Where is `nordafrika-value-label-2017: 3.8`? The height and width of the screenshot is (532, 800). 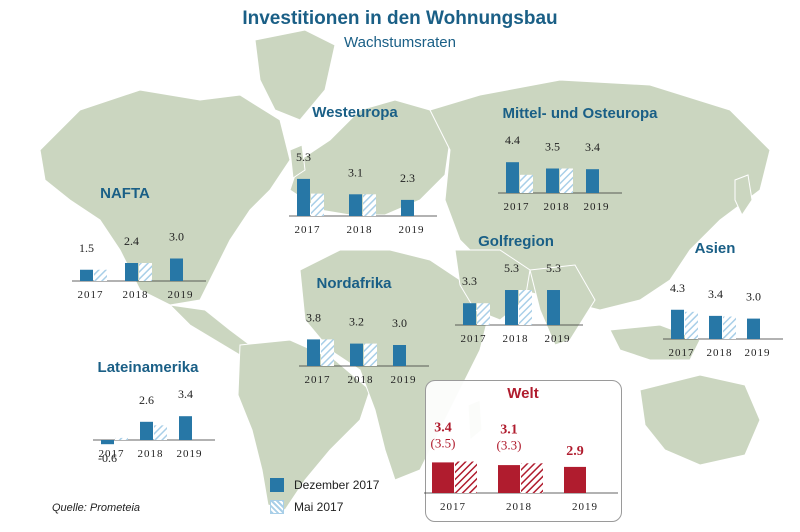
nordafrika-value-label-2017: 3.8 is located at coordinates (313, 317).